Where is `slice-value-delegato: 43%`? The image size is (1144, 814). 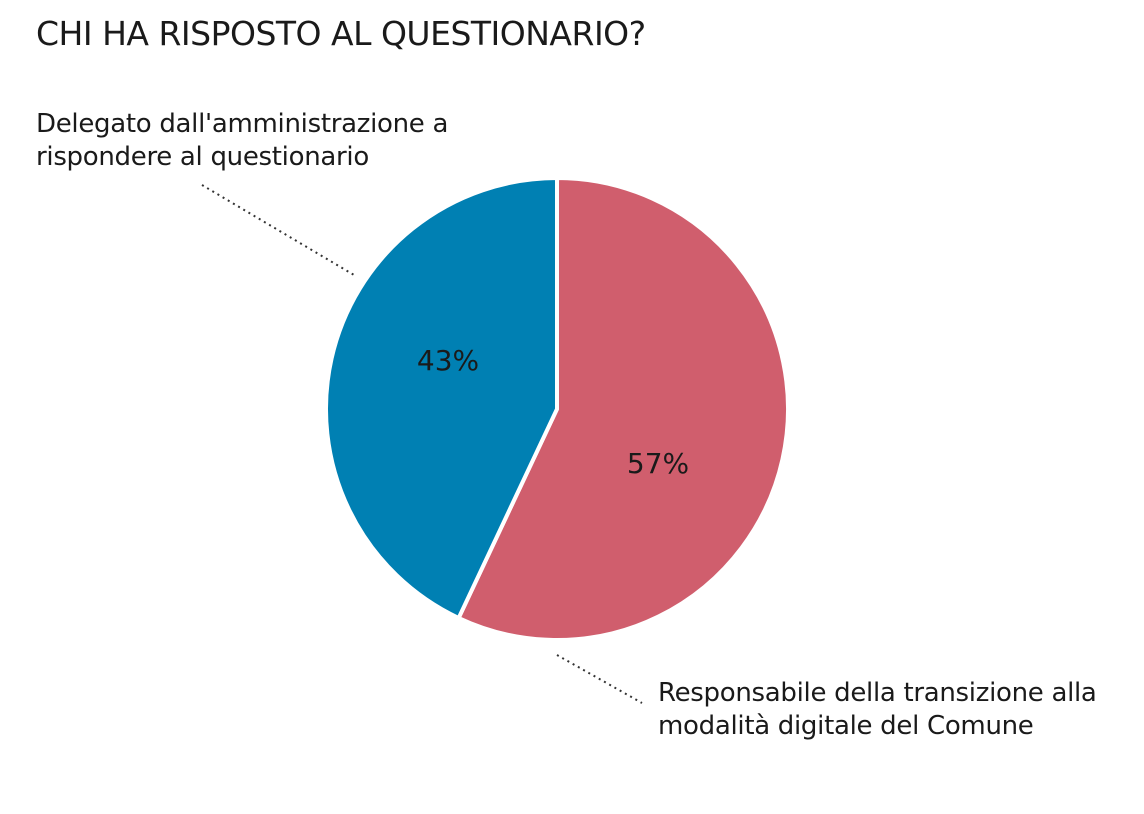 slice-value-delegato: 43% is located at coordinates (448, 360).